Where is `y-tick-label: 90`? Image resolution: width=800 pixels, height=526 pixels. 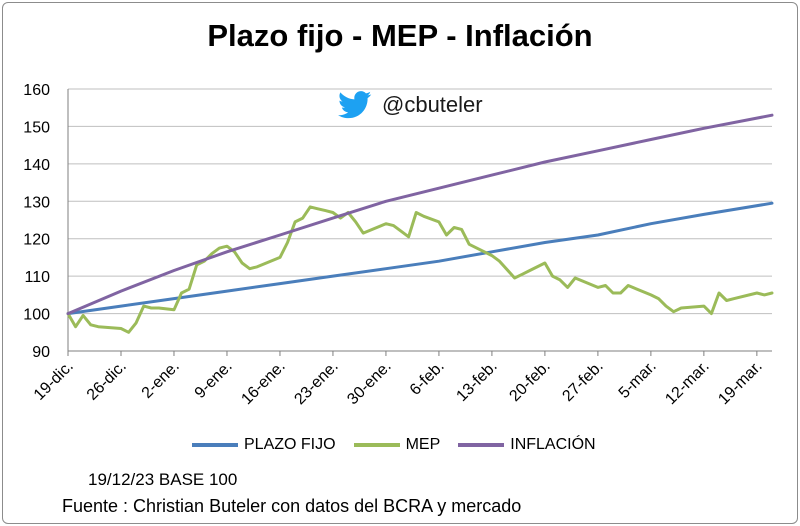 y-tick-label: 90 is located at coordinates (41, 352).